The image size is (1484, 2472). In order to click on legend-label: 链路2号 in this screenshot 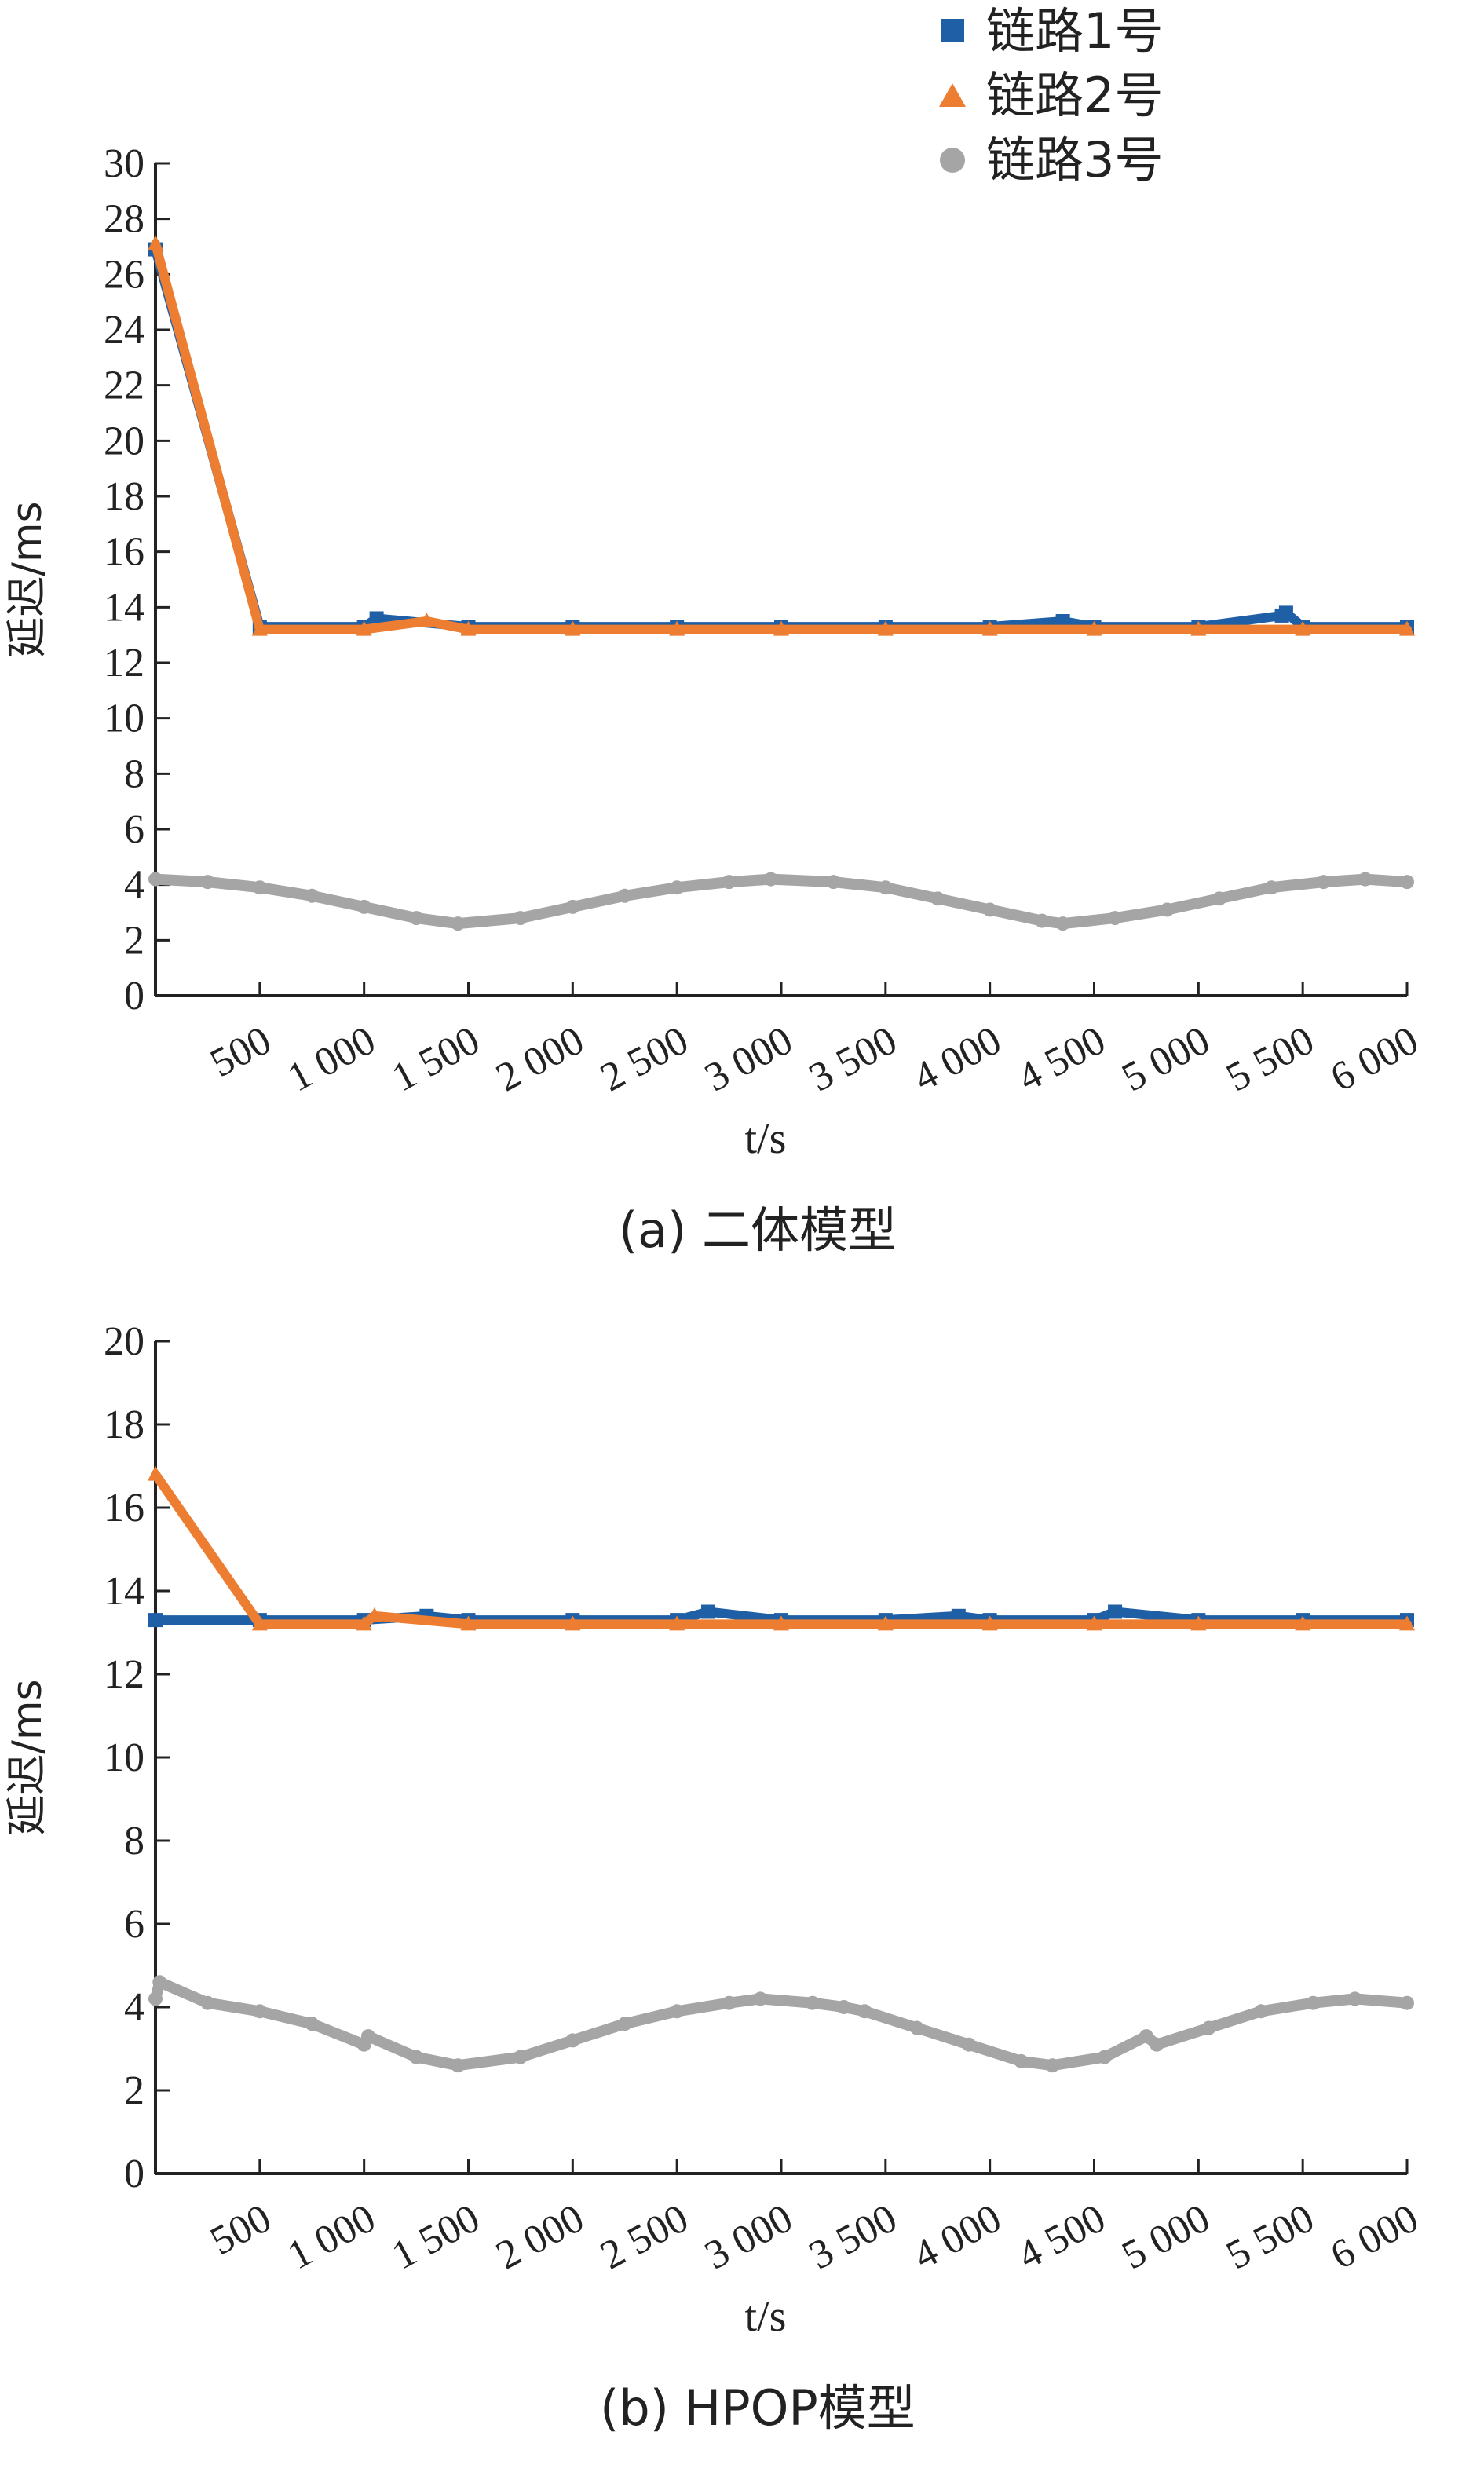, I will do `click(1075, 95)`.